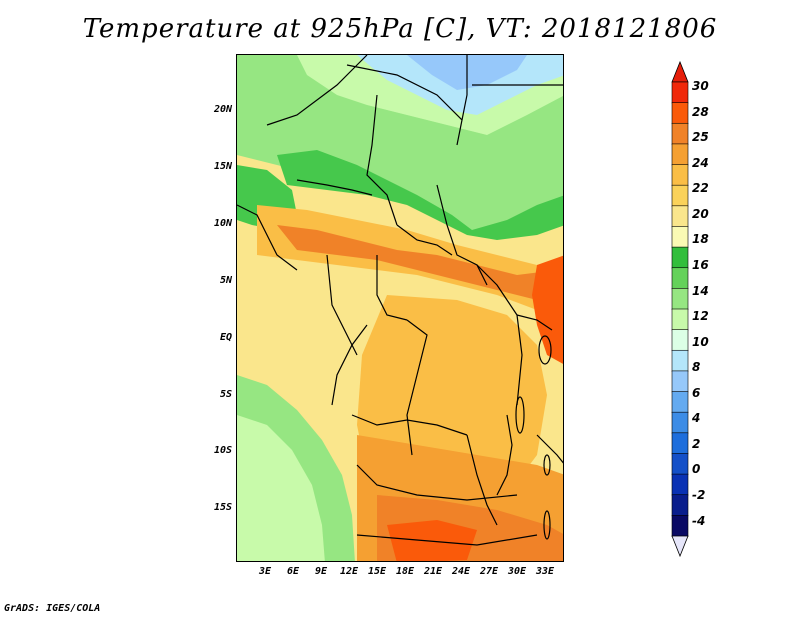 The height and width of the screenshot is (618, 800). Describe the element at coordinates (420, 262) in the screenshot. I see `central-red-band` at that location.